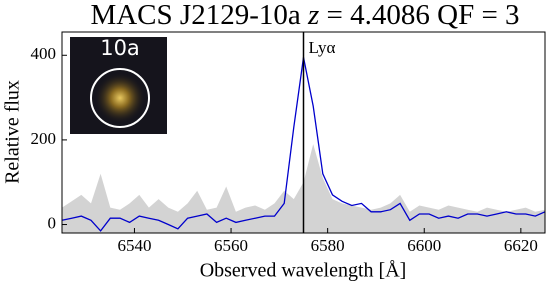  Describe the element at coordinates (134, 245) in the screenshot. I see `x-tick-label: 6540` at that location.